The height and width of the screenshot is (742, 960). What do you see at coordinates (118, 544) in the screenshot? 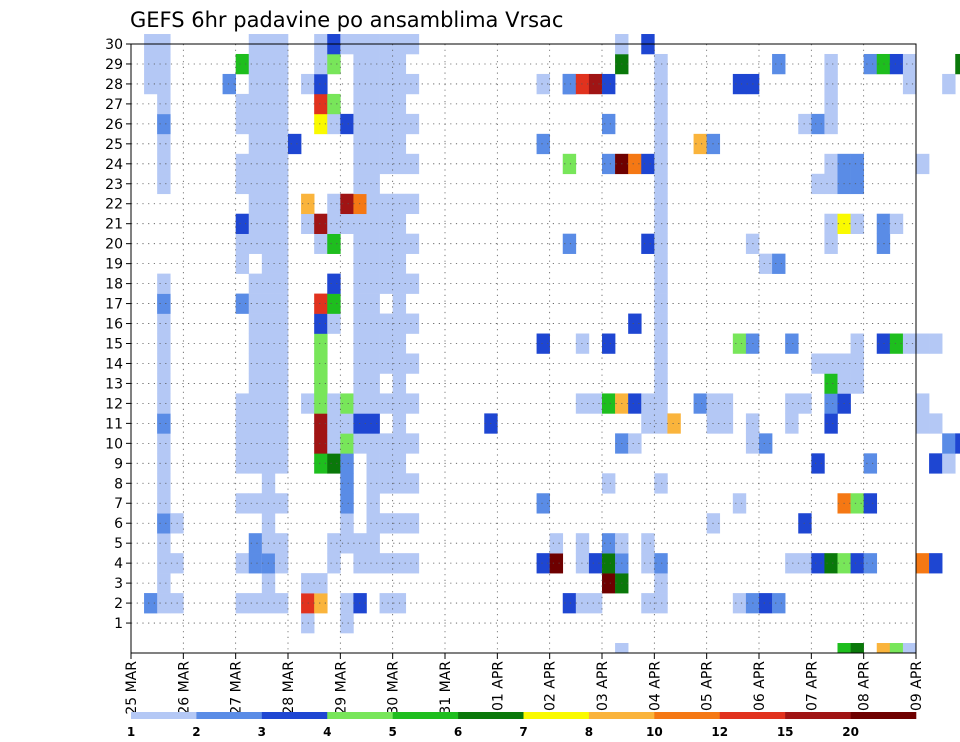
I see `y-tick-label: 5` at bounding box center [118, 544].